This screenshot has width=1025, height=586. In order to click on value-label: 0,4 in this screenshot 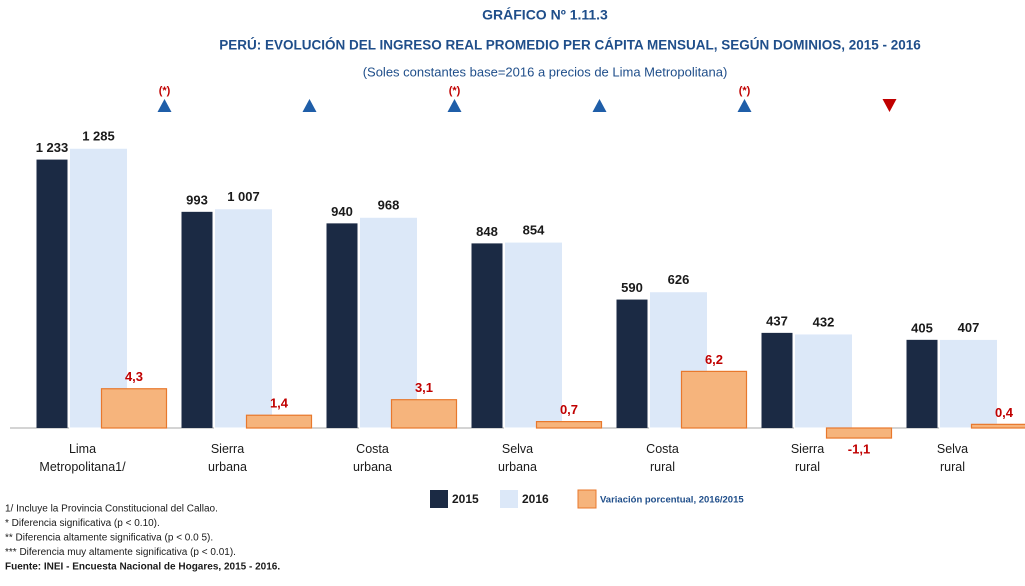, I will do `click(1004, 412)`.